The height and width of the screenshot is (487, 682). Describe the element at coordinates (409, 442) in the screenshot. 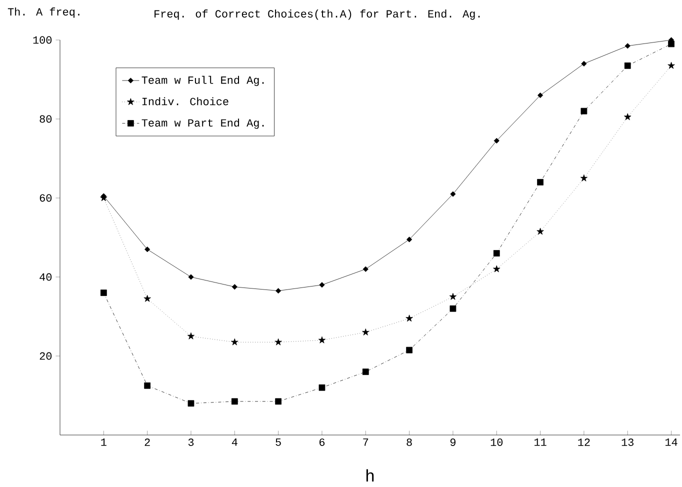

I see `x-tick-label: 8` at that location.